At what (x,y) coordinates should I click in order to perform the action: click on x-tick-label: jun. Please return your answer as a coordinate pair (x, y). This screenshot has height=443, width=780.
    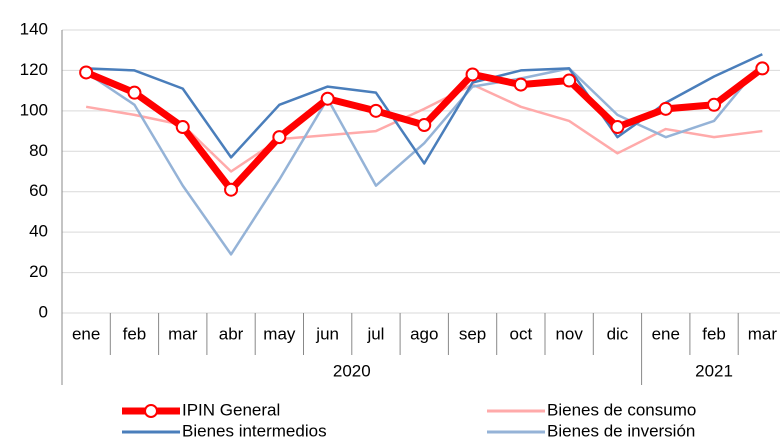
    Looking at the image, I should click on (327, 333).